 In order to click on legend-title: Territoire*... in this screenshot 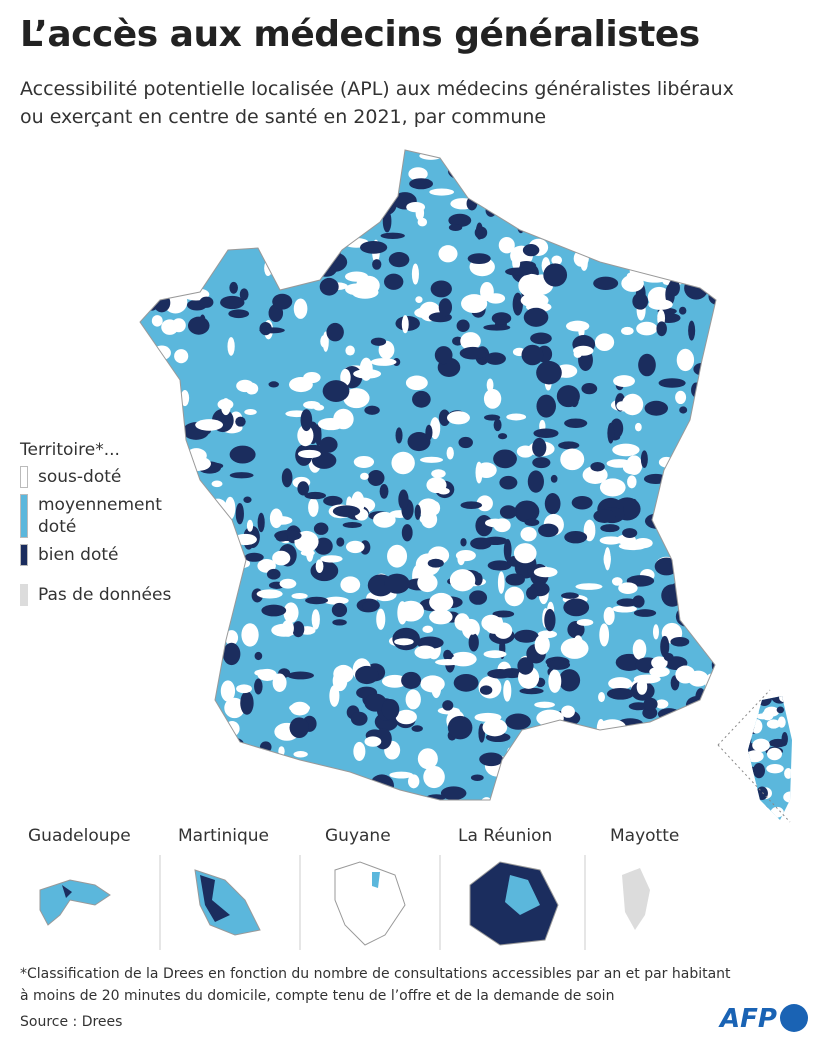, I will do `click(70, 450)`.